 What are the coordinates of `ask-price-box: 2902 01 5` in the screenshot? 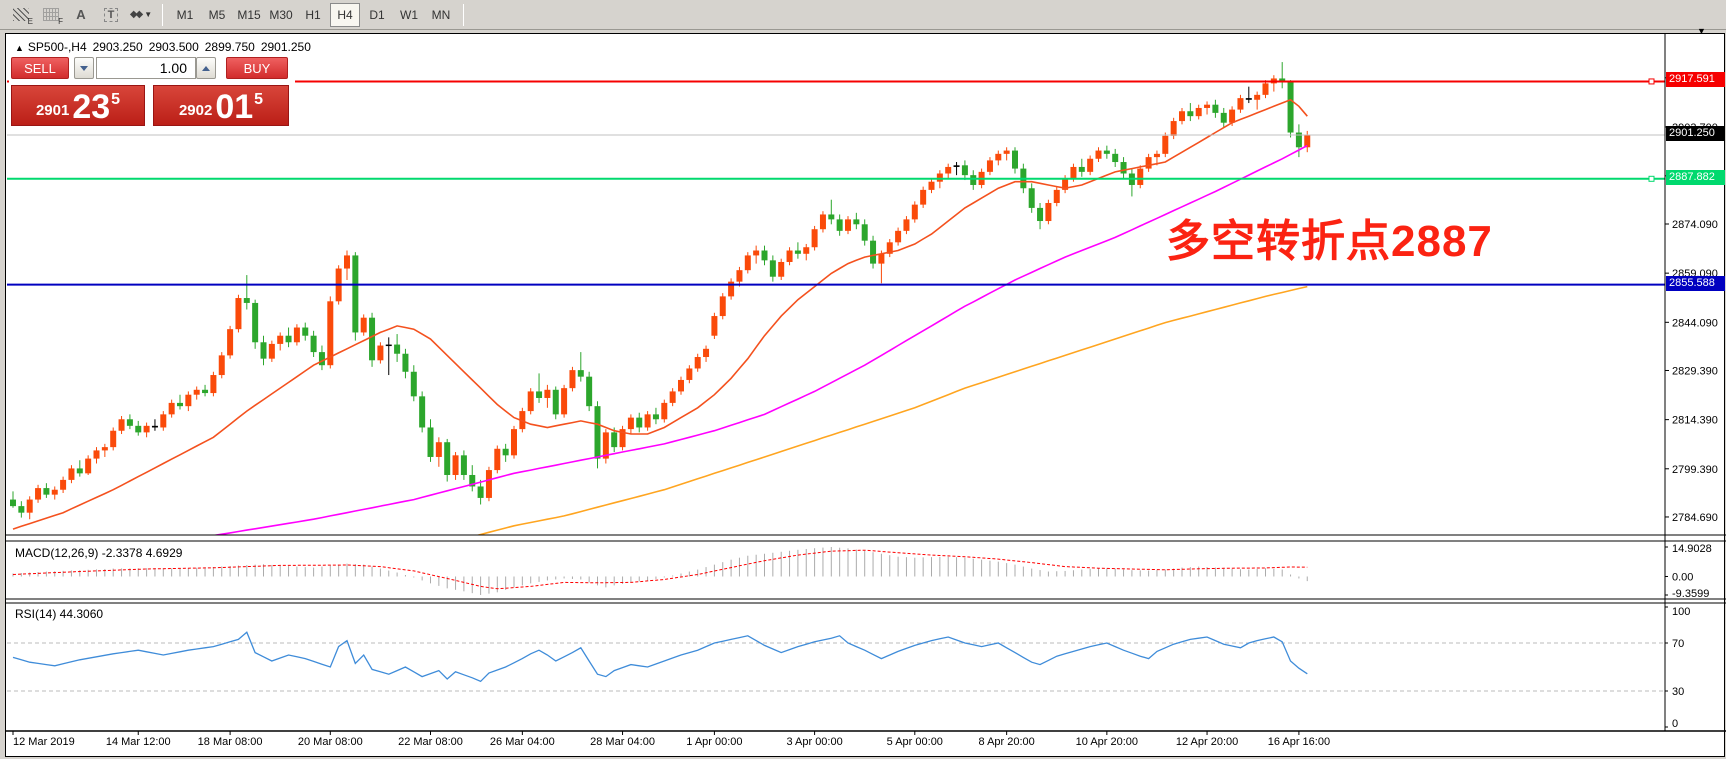 It's located at (221, 105).